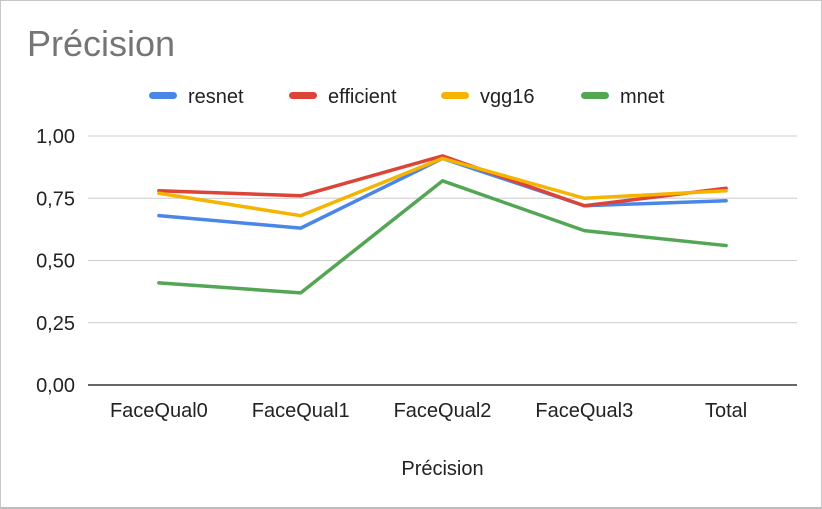  What do you see at coordinates (303, 95) in the screenshot?
I see `legend-swatch-efficient` at bounding box center [303, 95].